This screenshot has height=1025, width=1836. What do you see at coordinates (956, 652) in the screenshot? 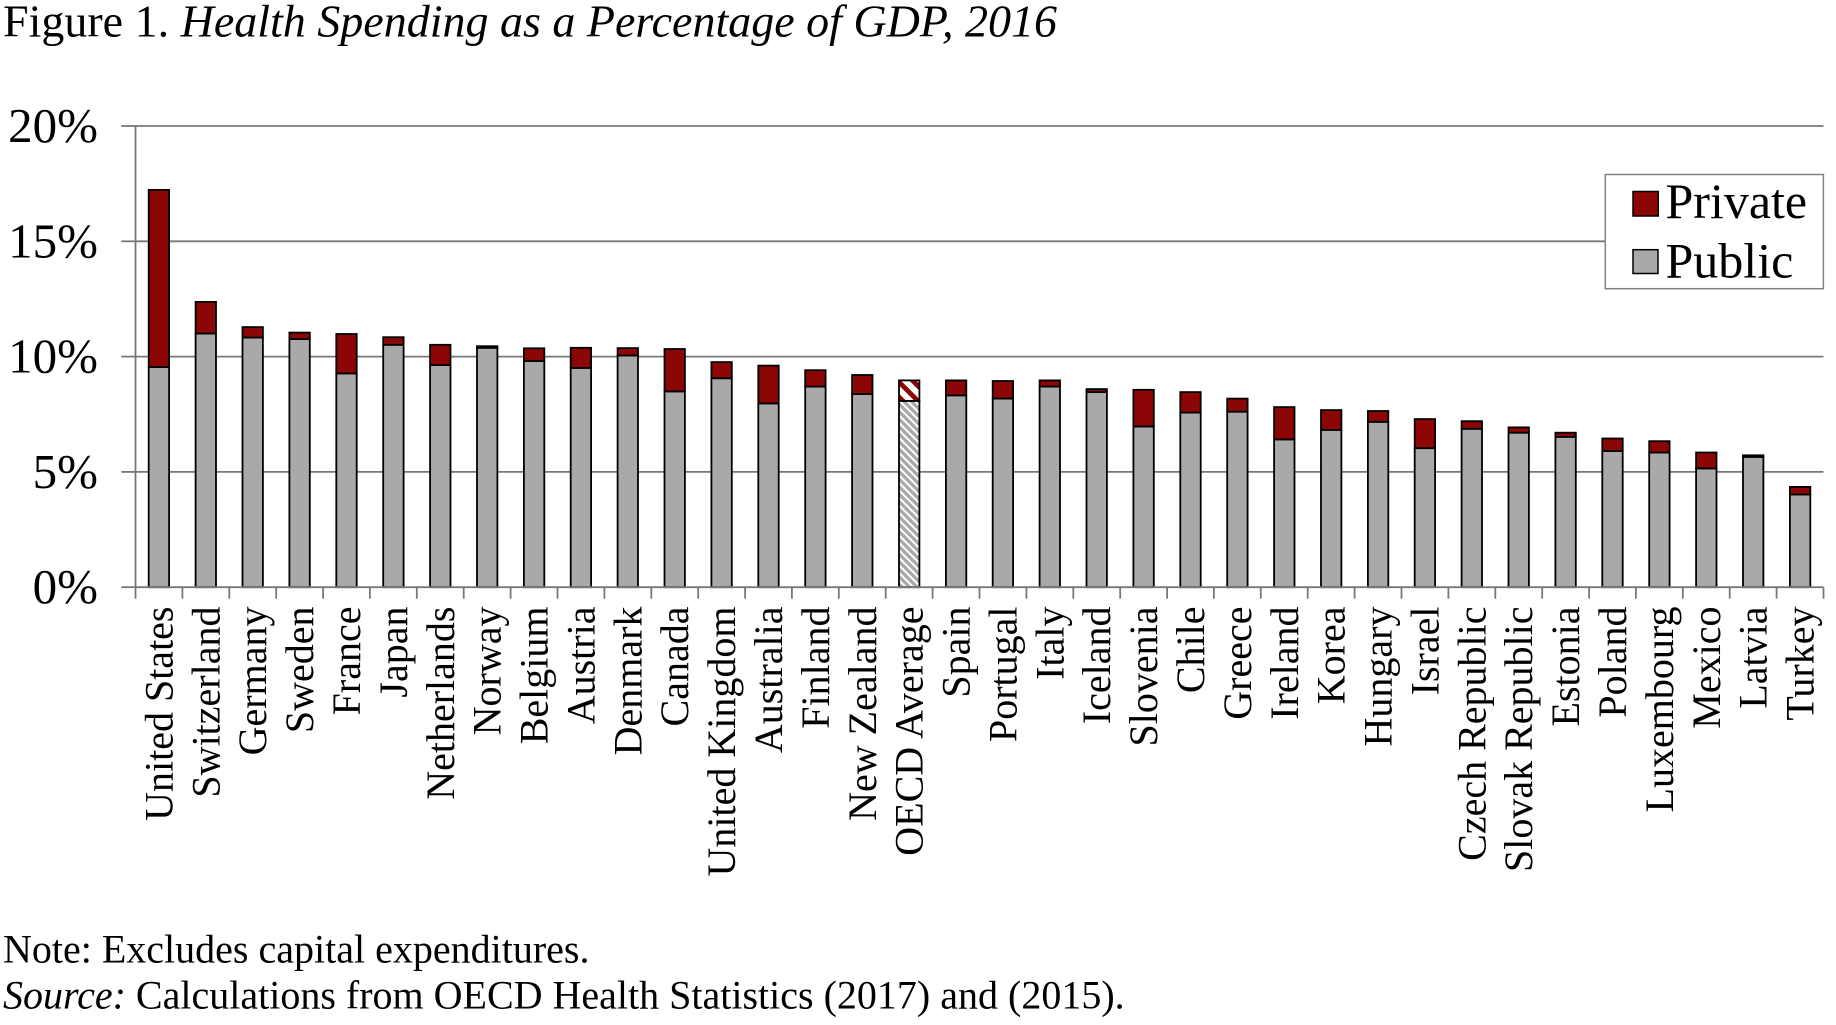
I see `svg-text: Spain` at bounding box center [956, 652].